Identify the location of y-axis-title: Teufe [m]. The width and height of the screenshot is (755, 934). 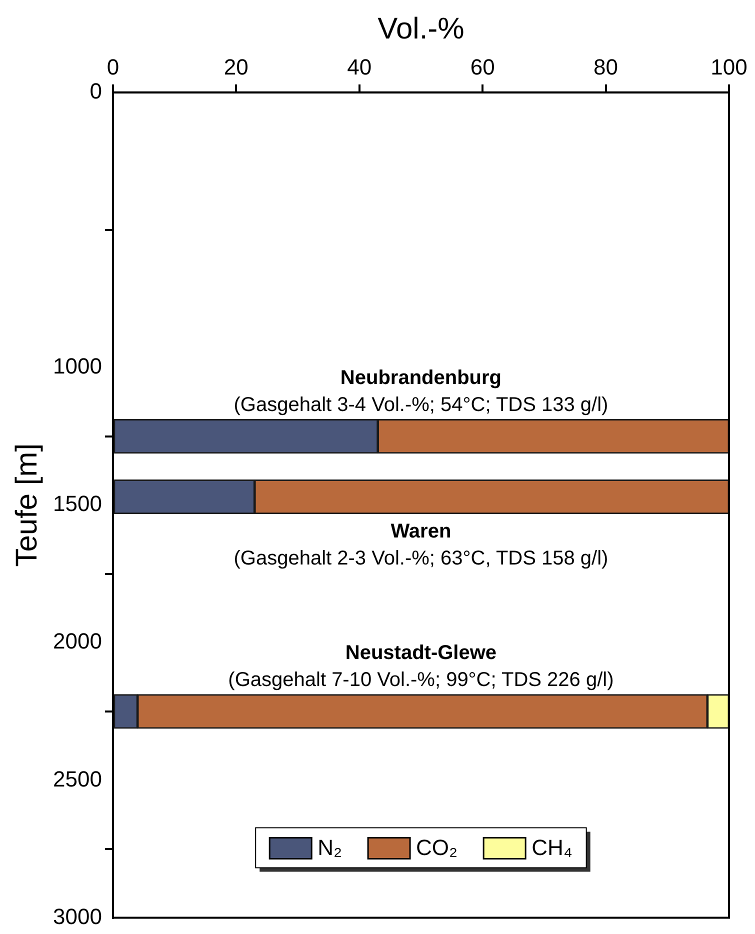
(27, 505).